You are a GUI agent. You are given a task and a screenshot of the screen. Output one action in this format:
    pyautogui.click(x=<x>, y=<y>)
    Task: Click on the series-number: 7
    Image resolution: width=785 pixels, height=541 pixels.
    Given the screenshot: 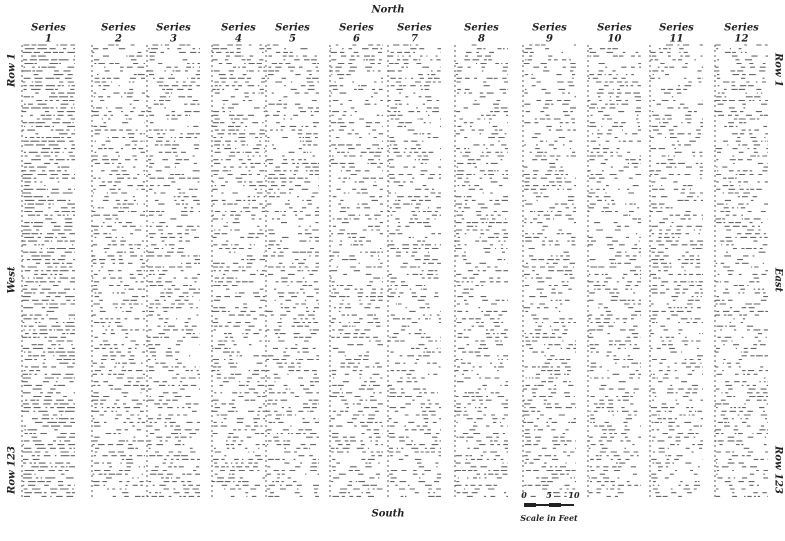 What is the action you would take?
    pyautogui.click(x=414, y=39)
    